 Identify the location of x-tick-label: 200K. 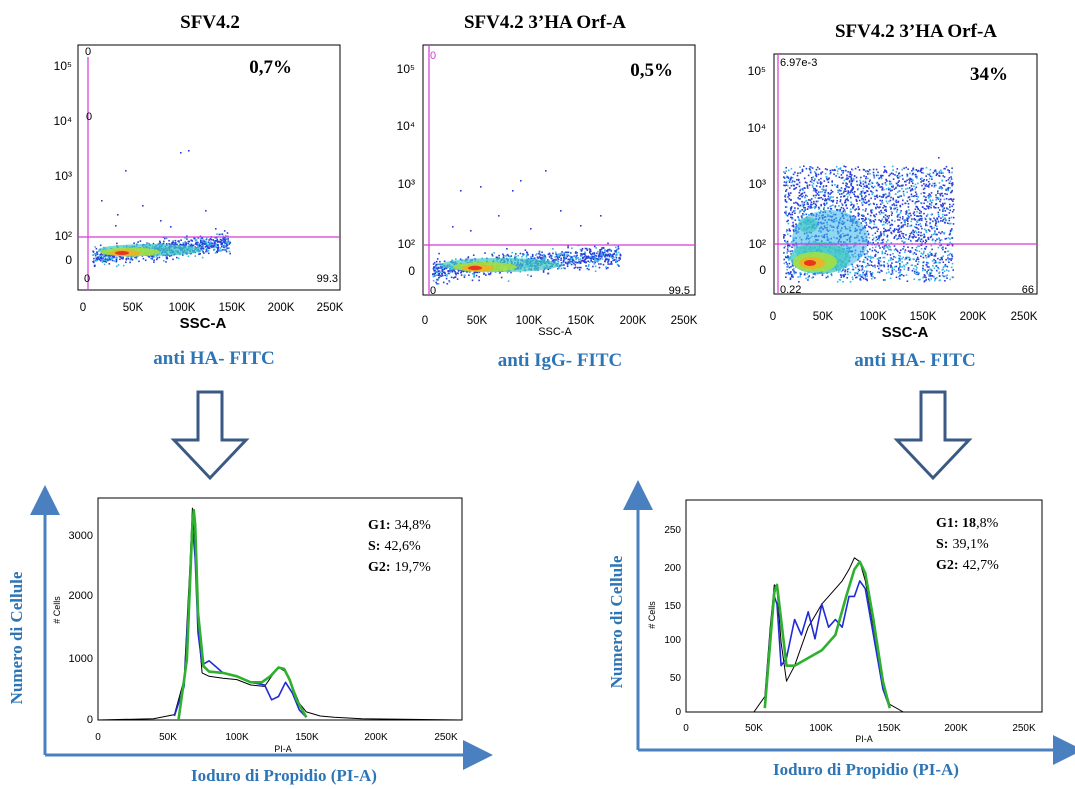
(973, 317).